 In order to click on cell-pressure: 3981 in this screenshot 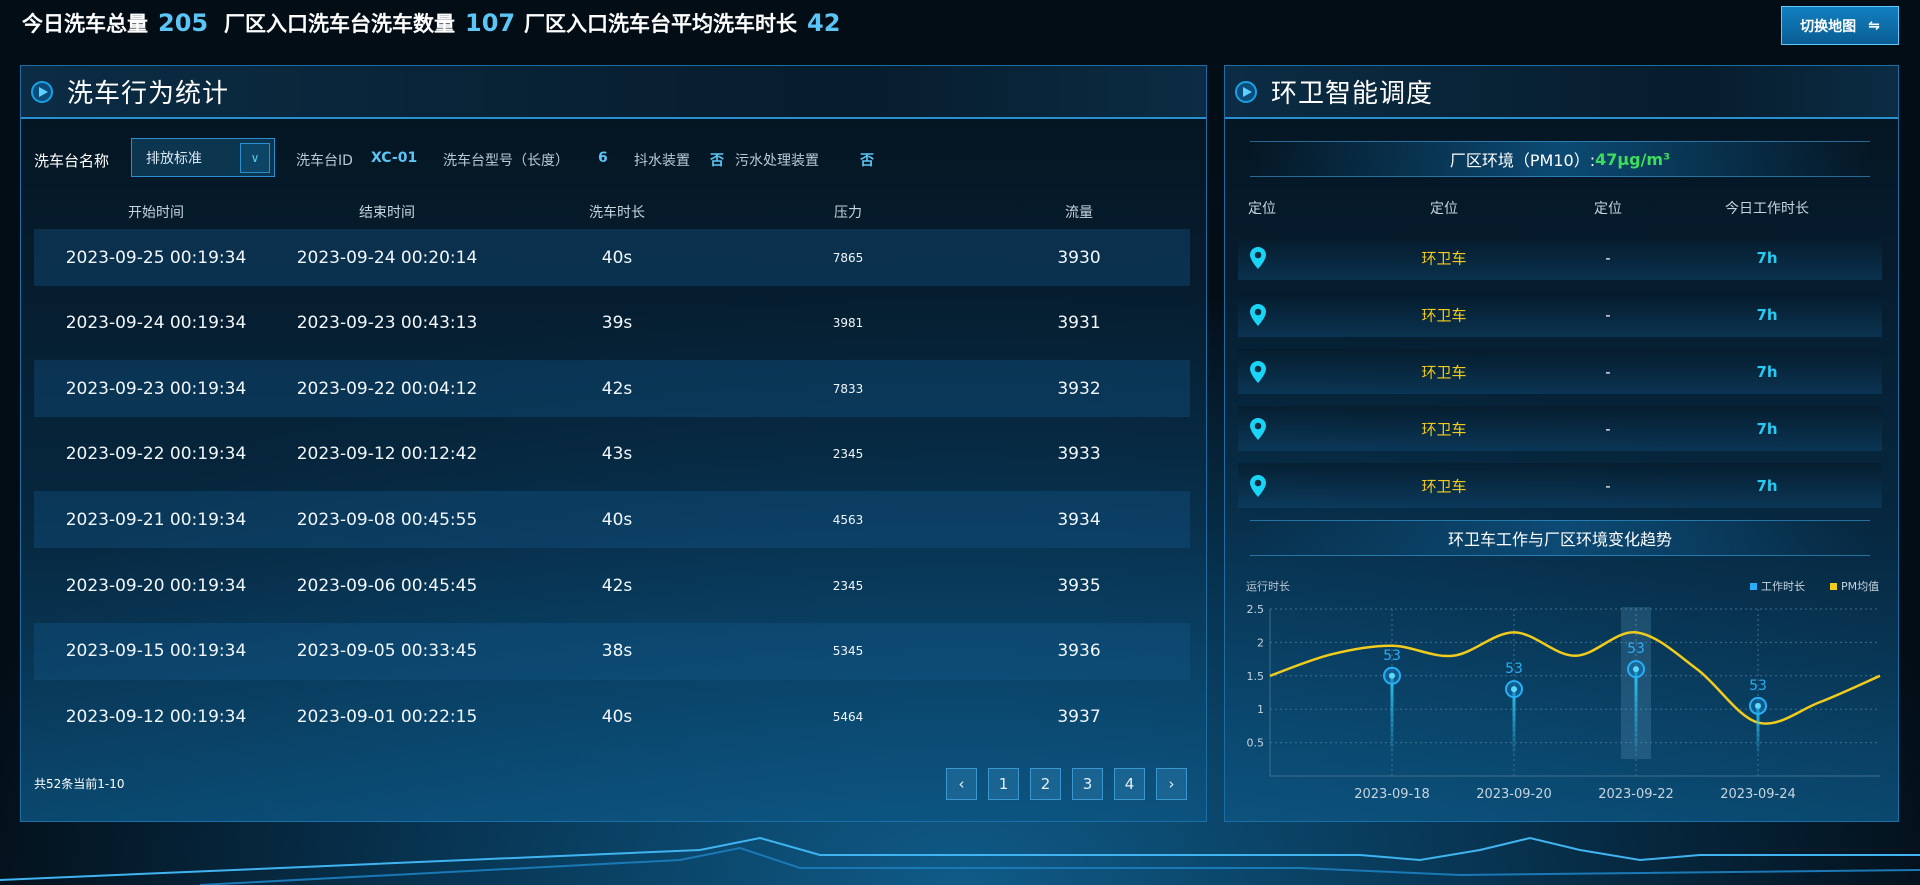, I will do `click(848, 323)`.